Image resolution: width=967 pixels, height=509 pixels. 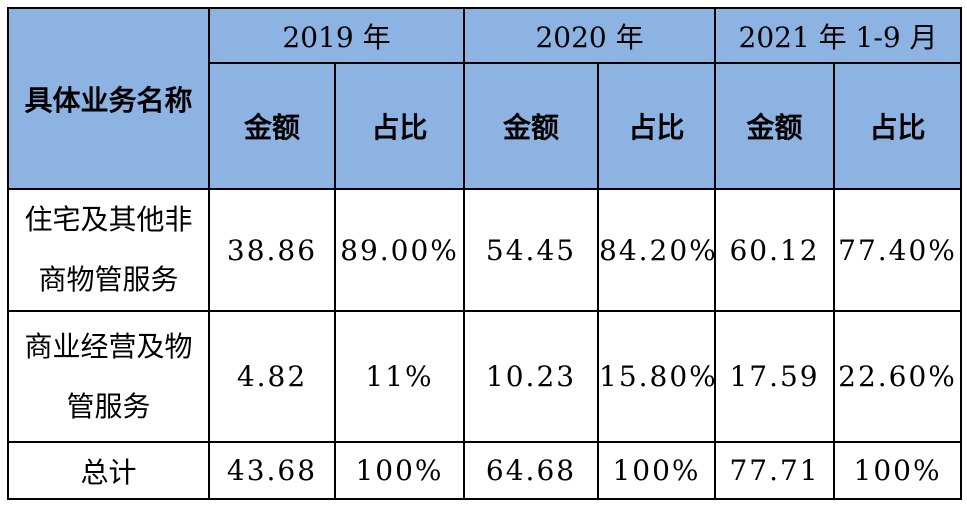 I want to click on cell-commercial-2019-share: 11%, so click(x=399, y=376).